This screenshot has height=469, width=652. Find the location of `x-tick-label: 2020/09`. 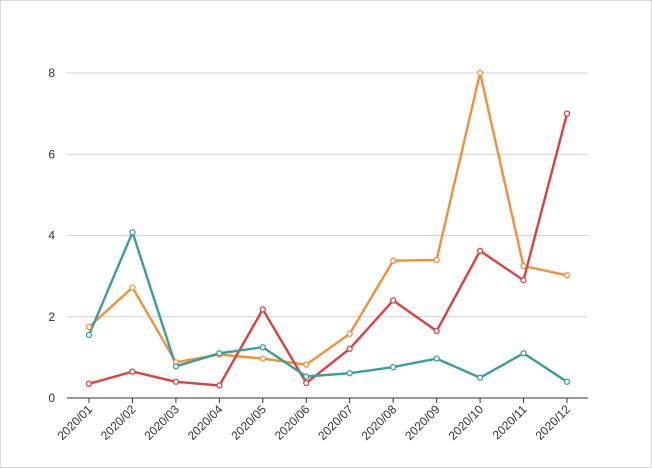

x-tick-label: 2020/09 is located at coordinates (422, 422).